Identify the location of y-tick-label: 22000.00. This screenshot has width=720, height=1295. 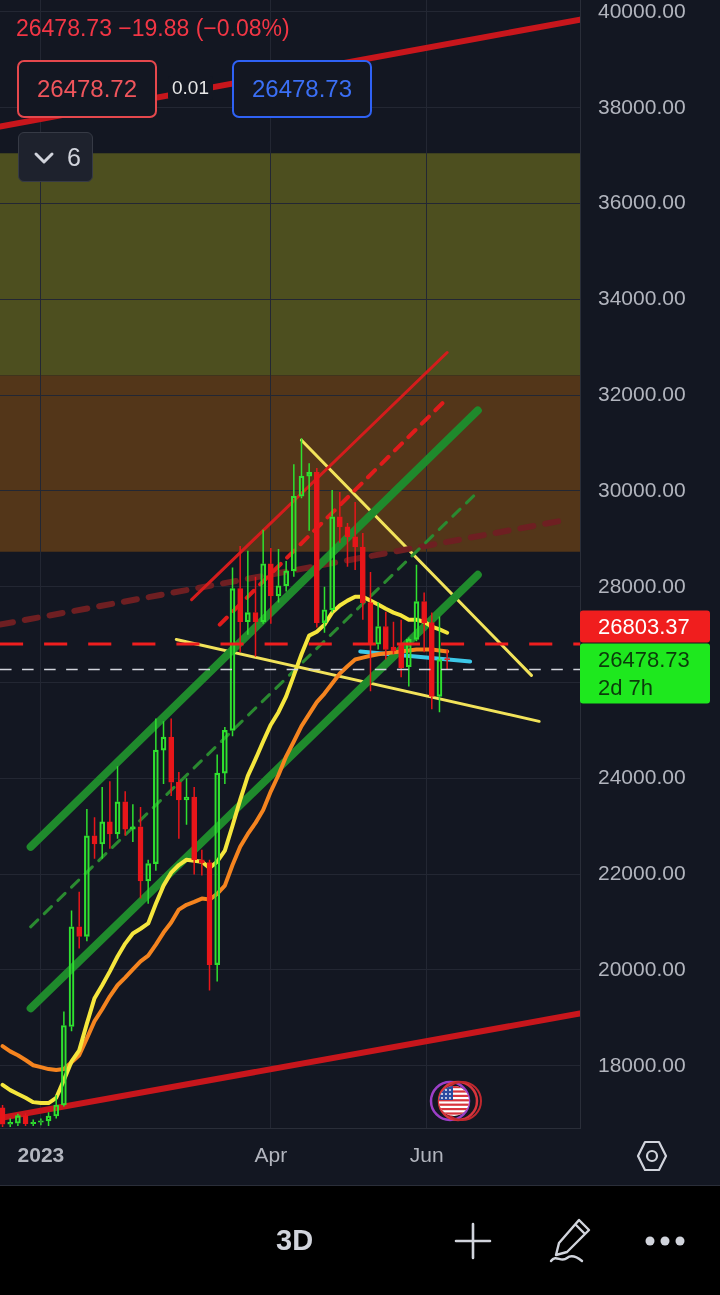
(642, 872).